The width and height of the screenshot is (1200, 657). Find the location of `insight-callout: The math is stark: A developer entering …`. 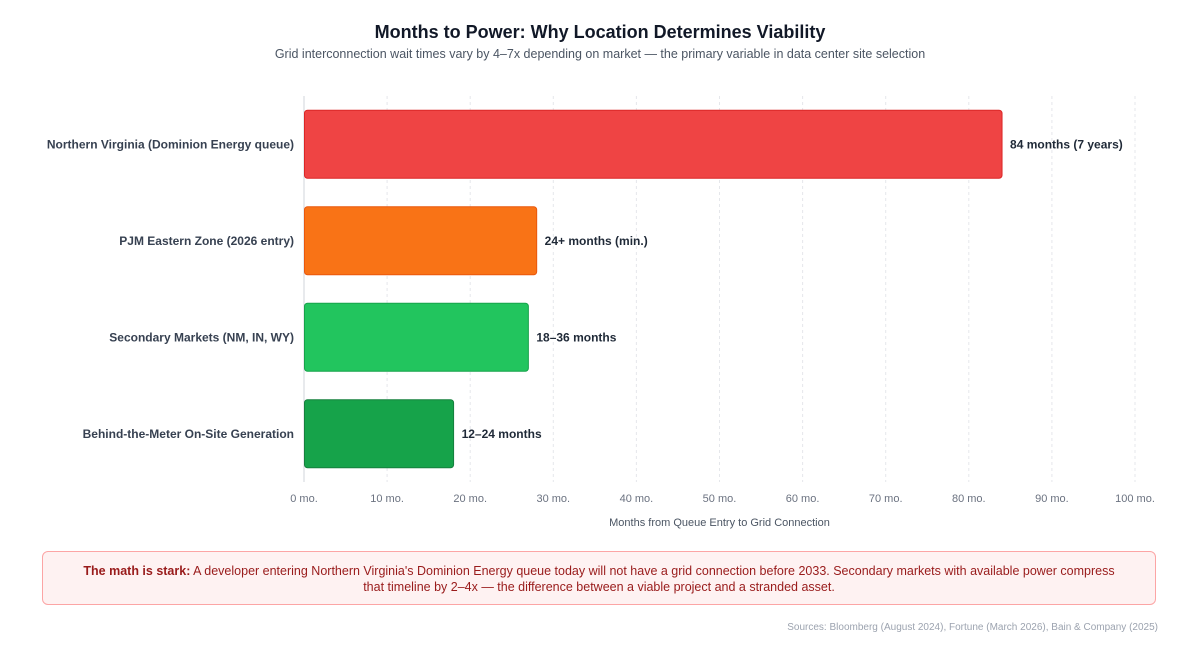

insight-callout: The math is stark: A developer entering … is located at coordinates (599, 578).